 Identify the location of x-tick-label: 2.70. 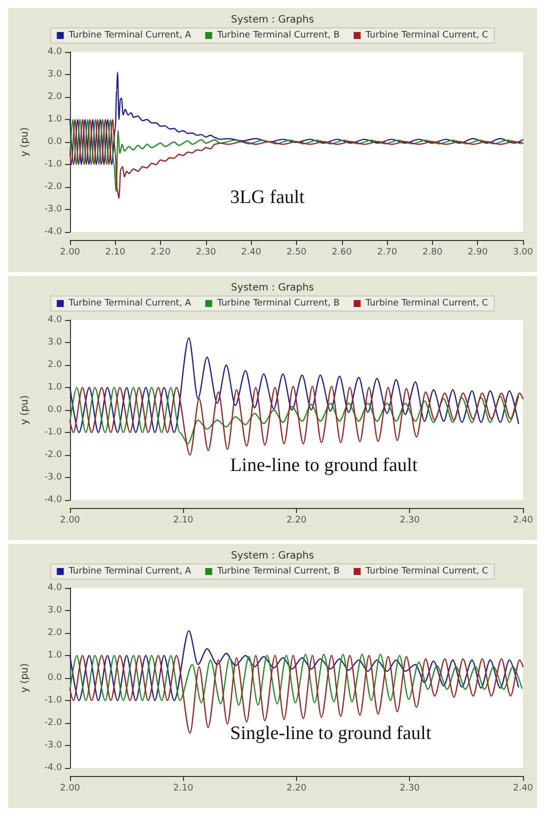
(387, 253).